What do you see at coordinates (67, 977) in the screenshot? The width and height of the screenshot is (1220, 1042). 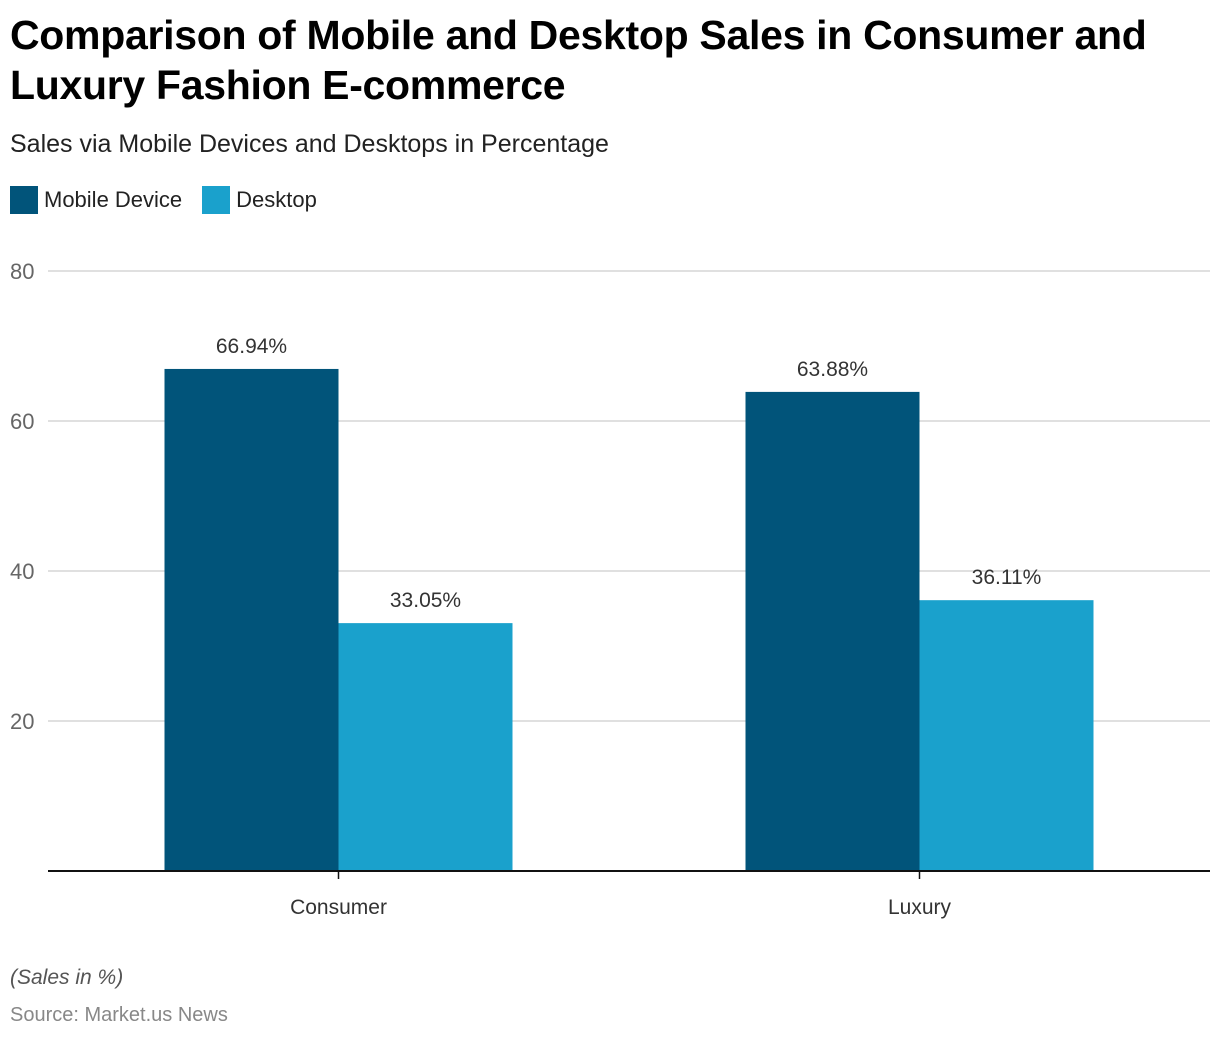 I see `footnote: (Sales in %)` at bounding box center [67, 977].